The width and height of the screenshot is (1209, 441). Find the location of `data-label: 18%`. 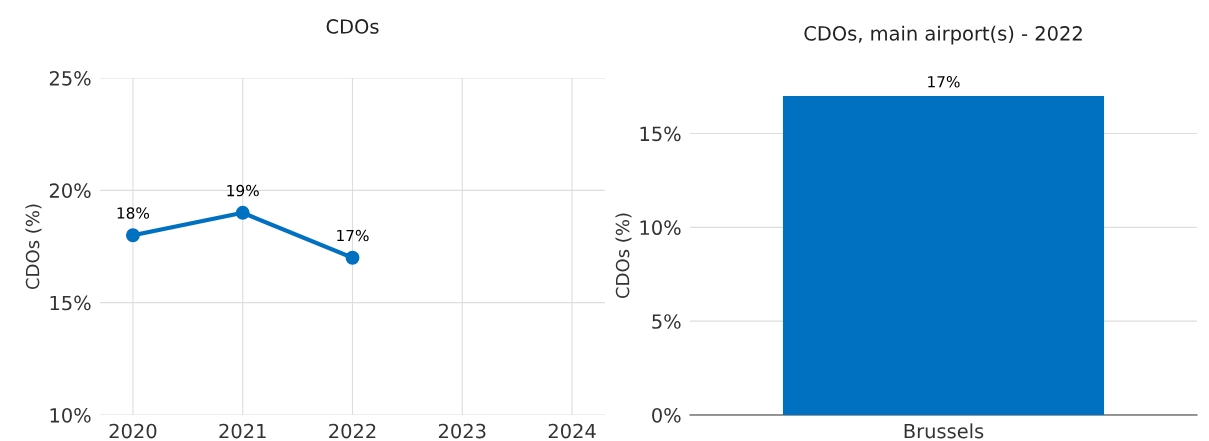

data-label: 18% is located at coordinates (133, 213).